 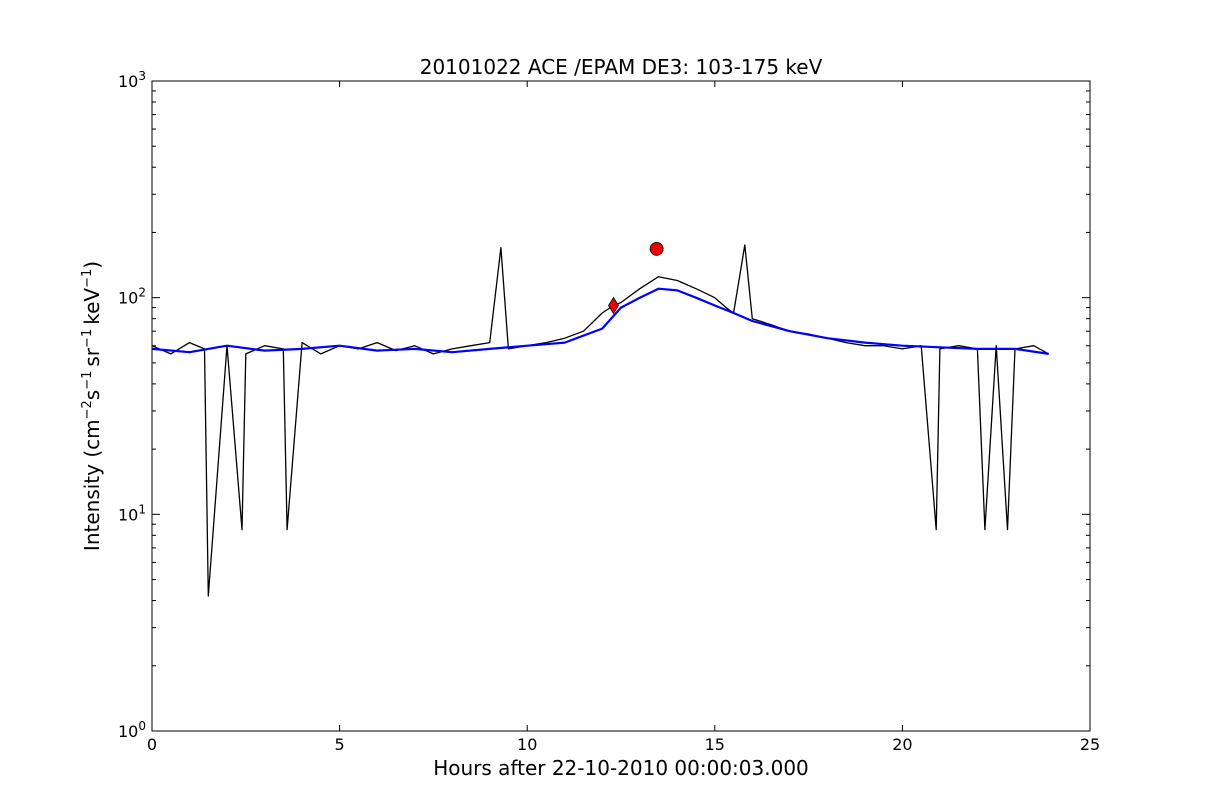 What do you see at coordinates (340, 744) in the screenshot?
I see `x-tick-label: 5` at bounding box center [340, 744].